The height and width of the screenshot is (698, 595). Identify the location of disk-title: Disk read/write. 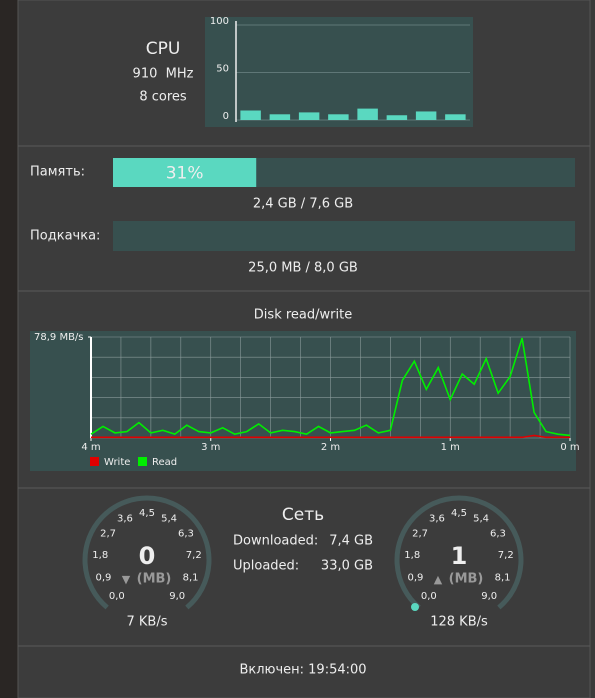
(303, 315).